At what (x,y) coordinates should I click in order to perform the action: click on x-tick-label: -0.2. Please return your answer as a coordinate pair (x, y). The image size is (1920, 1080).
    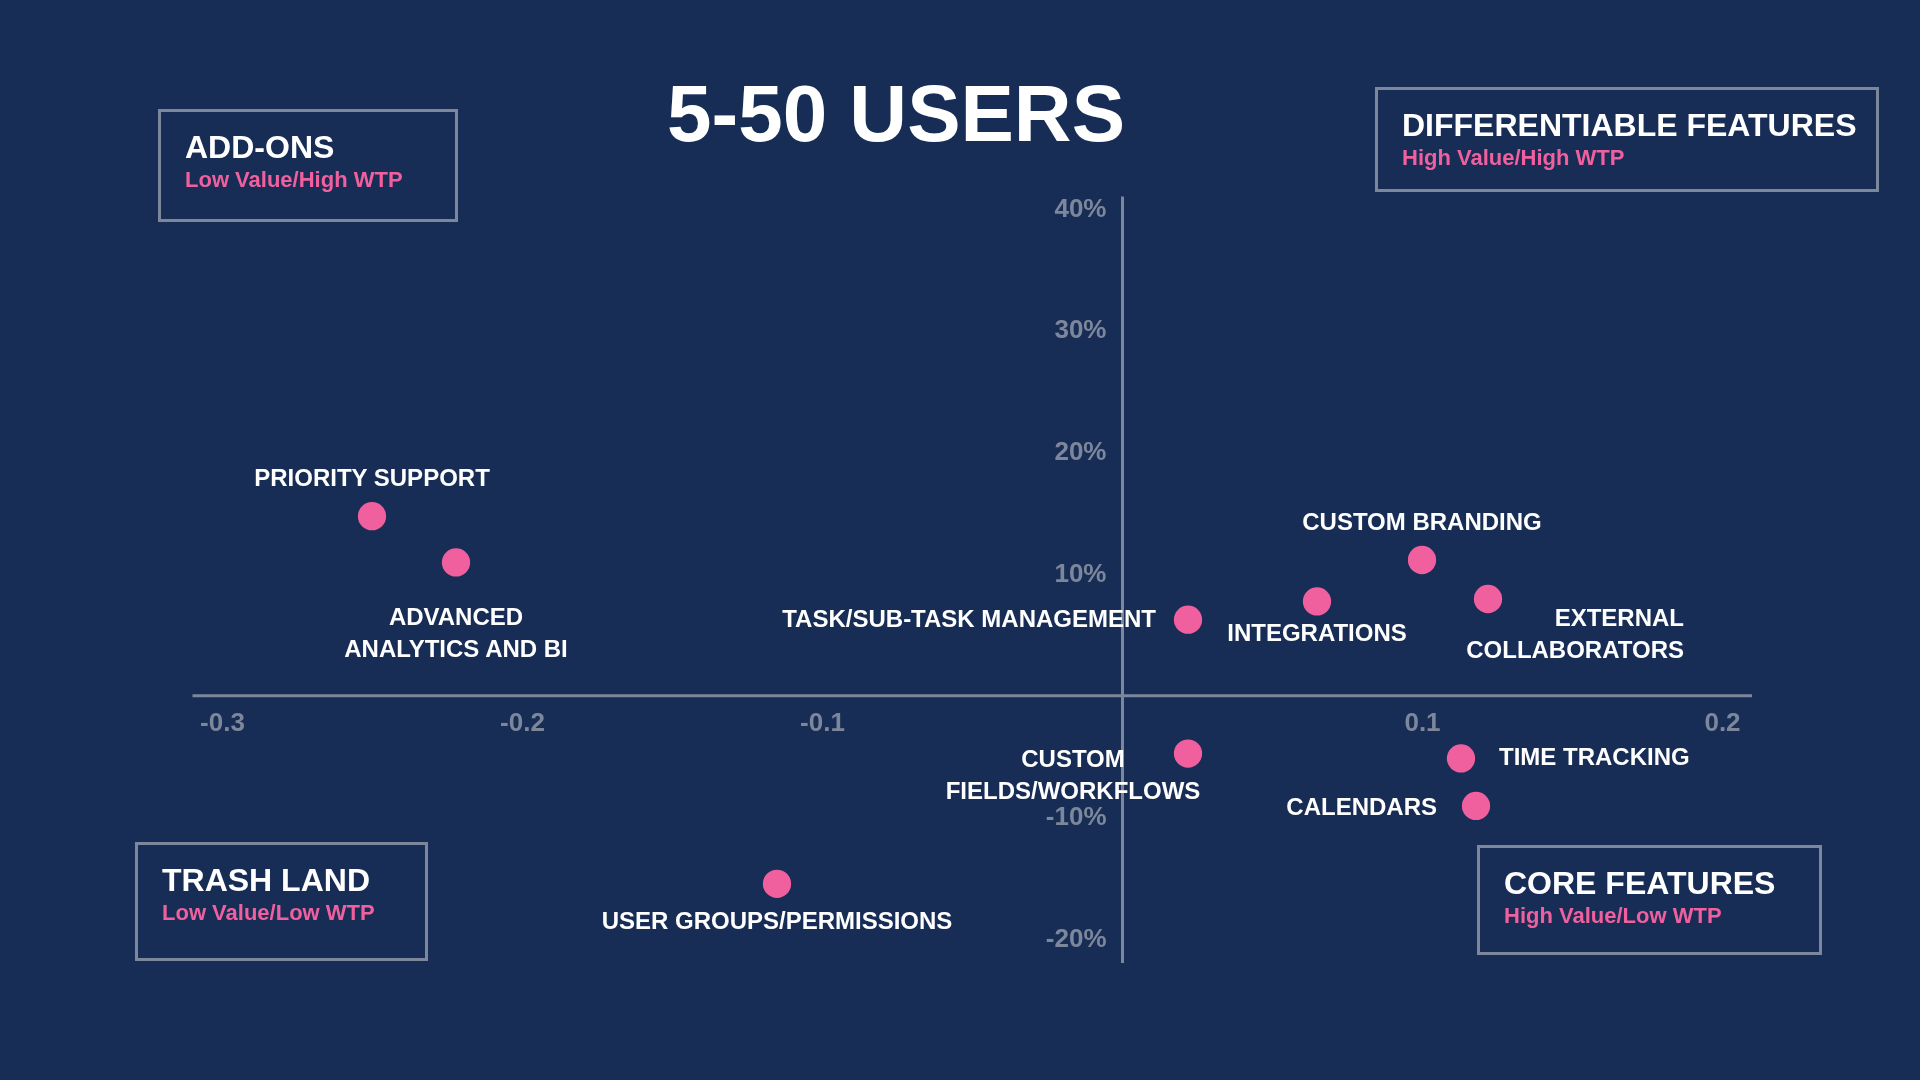
    Looking at the image, I should click on (522, 721).